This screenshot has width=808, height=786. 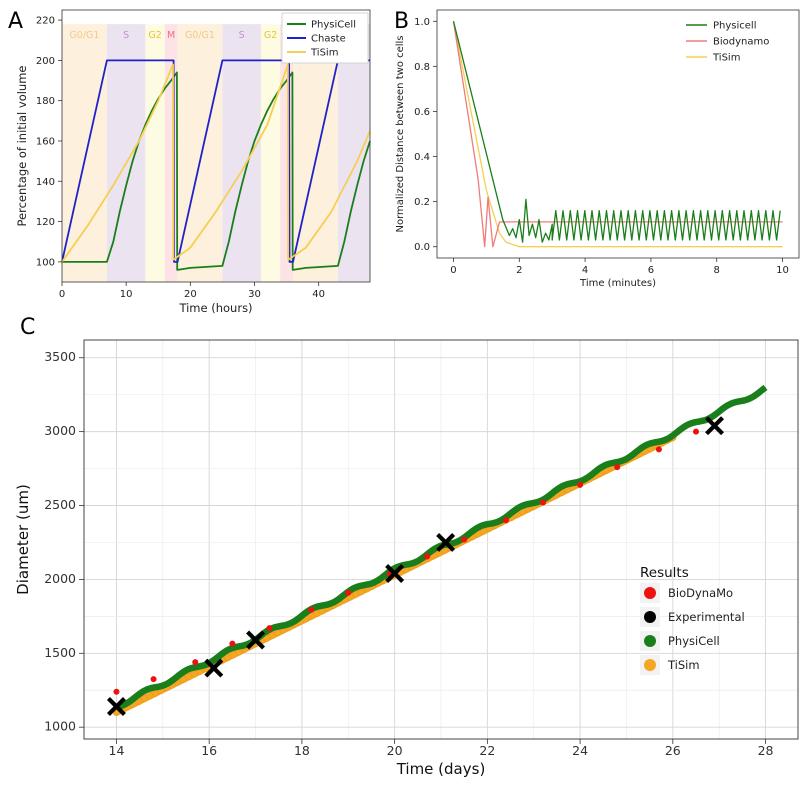 What do you see at coordinates (22, 146) in the screenshot?
I see `a-y-axis-label: Percentage of initial volume` at bounding box center [22, 146].